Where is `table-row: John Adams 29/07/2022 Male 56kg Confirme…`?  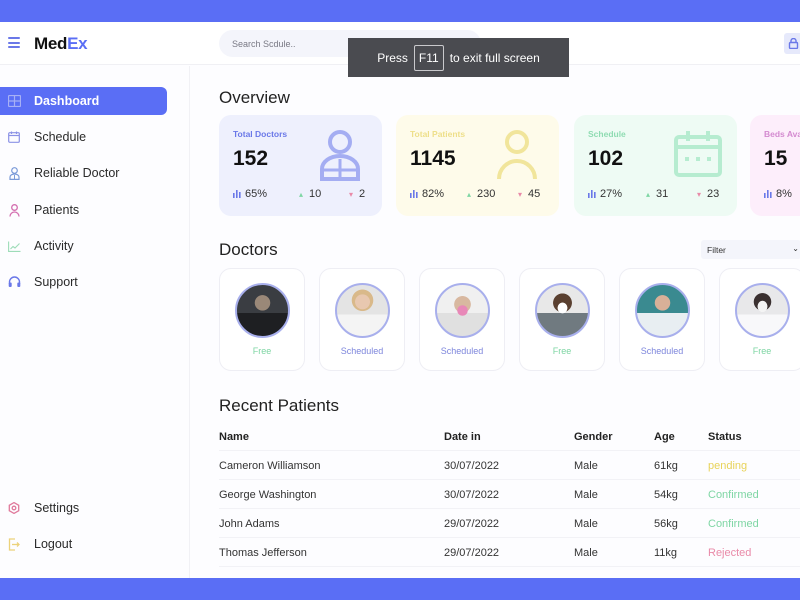 table-row: John Adams 29/07/2022 Male 56kg Confirme… is located at coordinates (509, 523).